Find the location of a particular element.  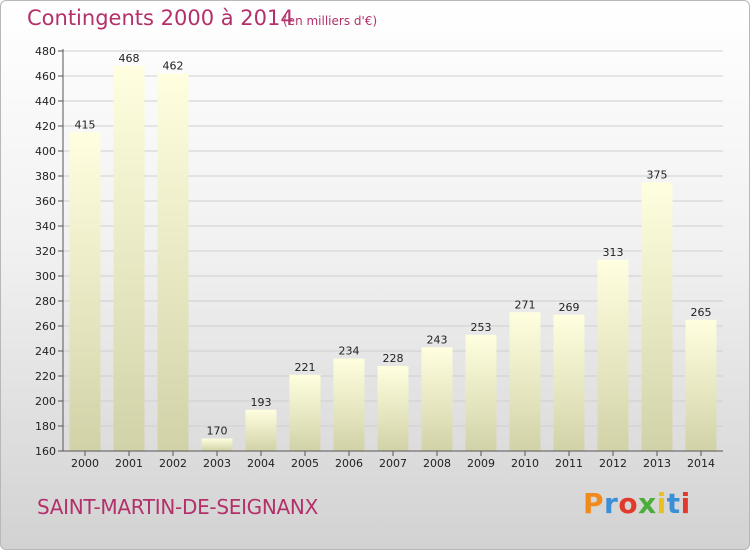

x-tick-label: 2008 is located at coordinates (437, 463).